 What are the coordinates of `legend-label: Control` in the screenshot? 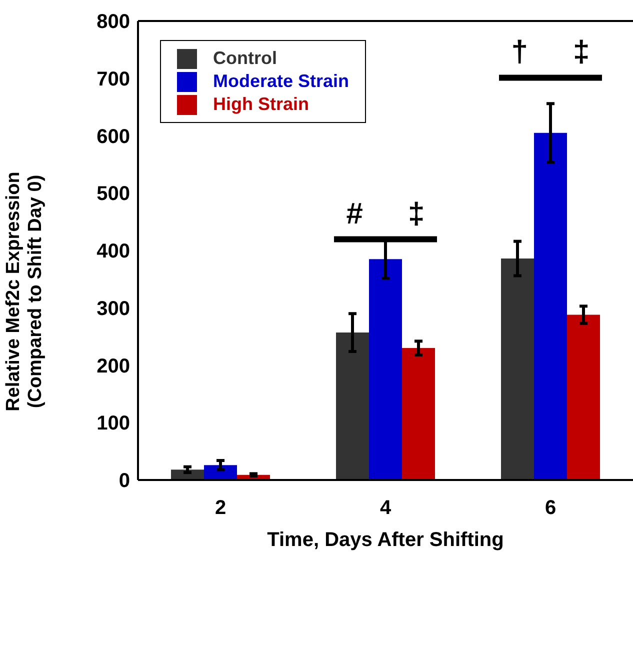 It's located at (245, 58).